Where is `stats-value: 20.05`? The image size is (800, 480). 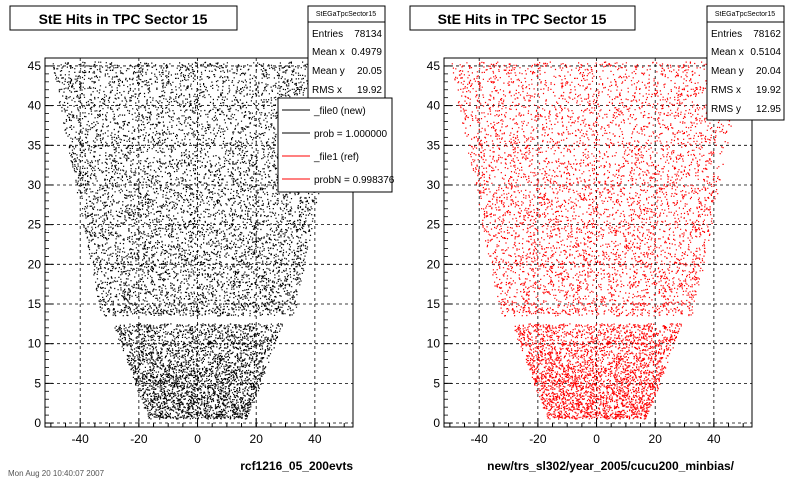
stats-value: 20.05 is located at coordinates (369, 71).